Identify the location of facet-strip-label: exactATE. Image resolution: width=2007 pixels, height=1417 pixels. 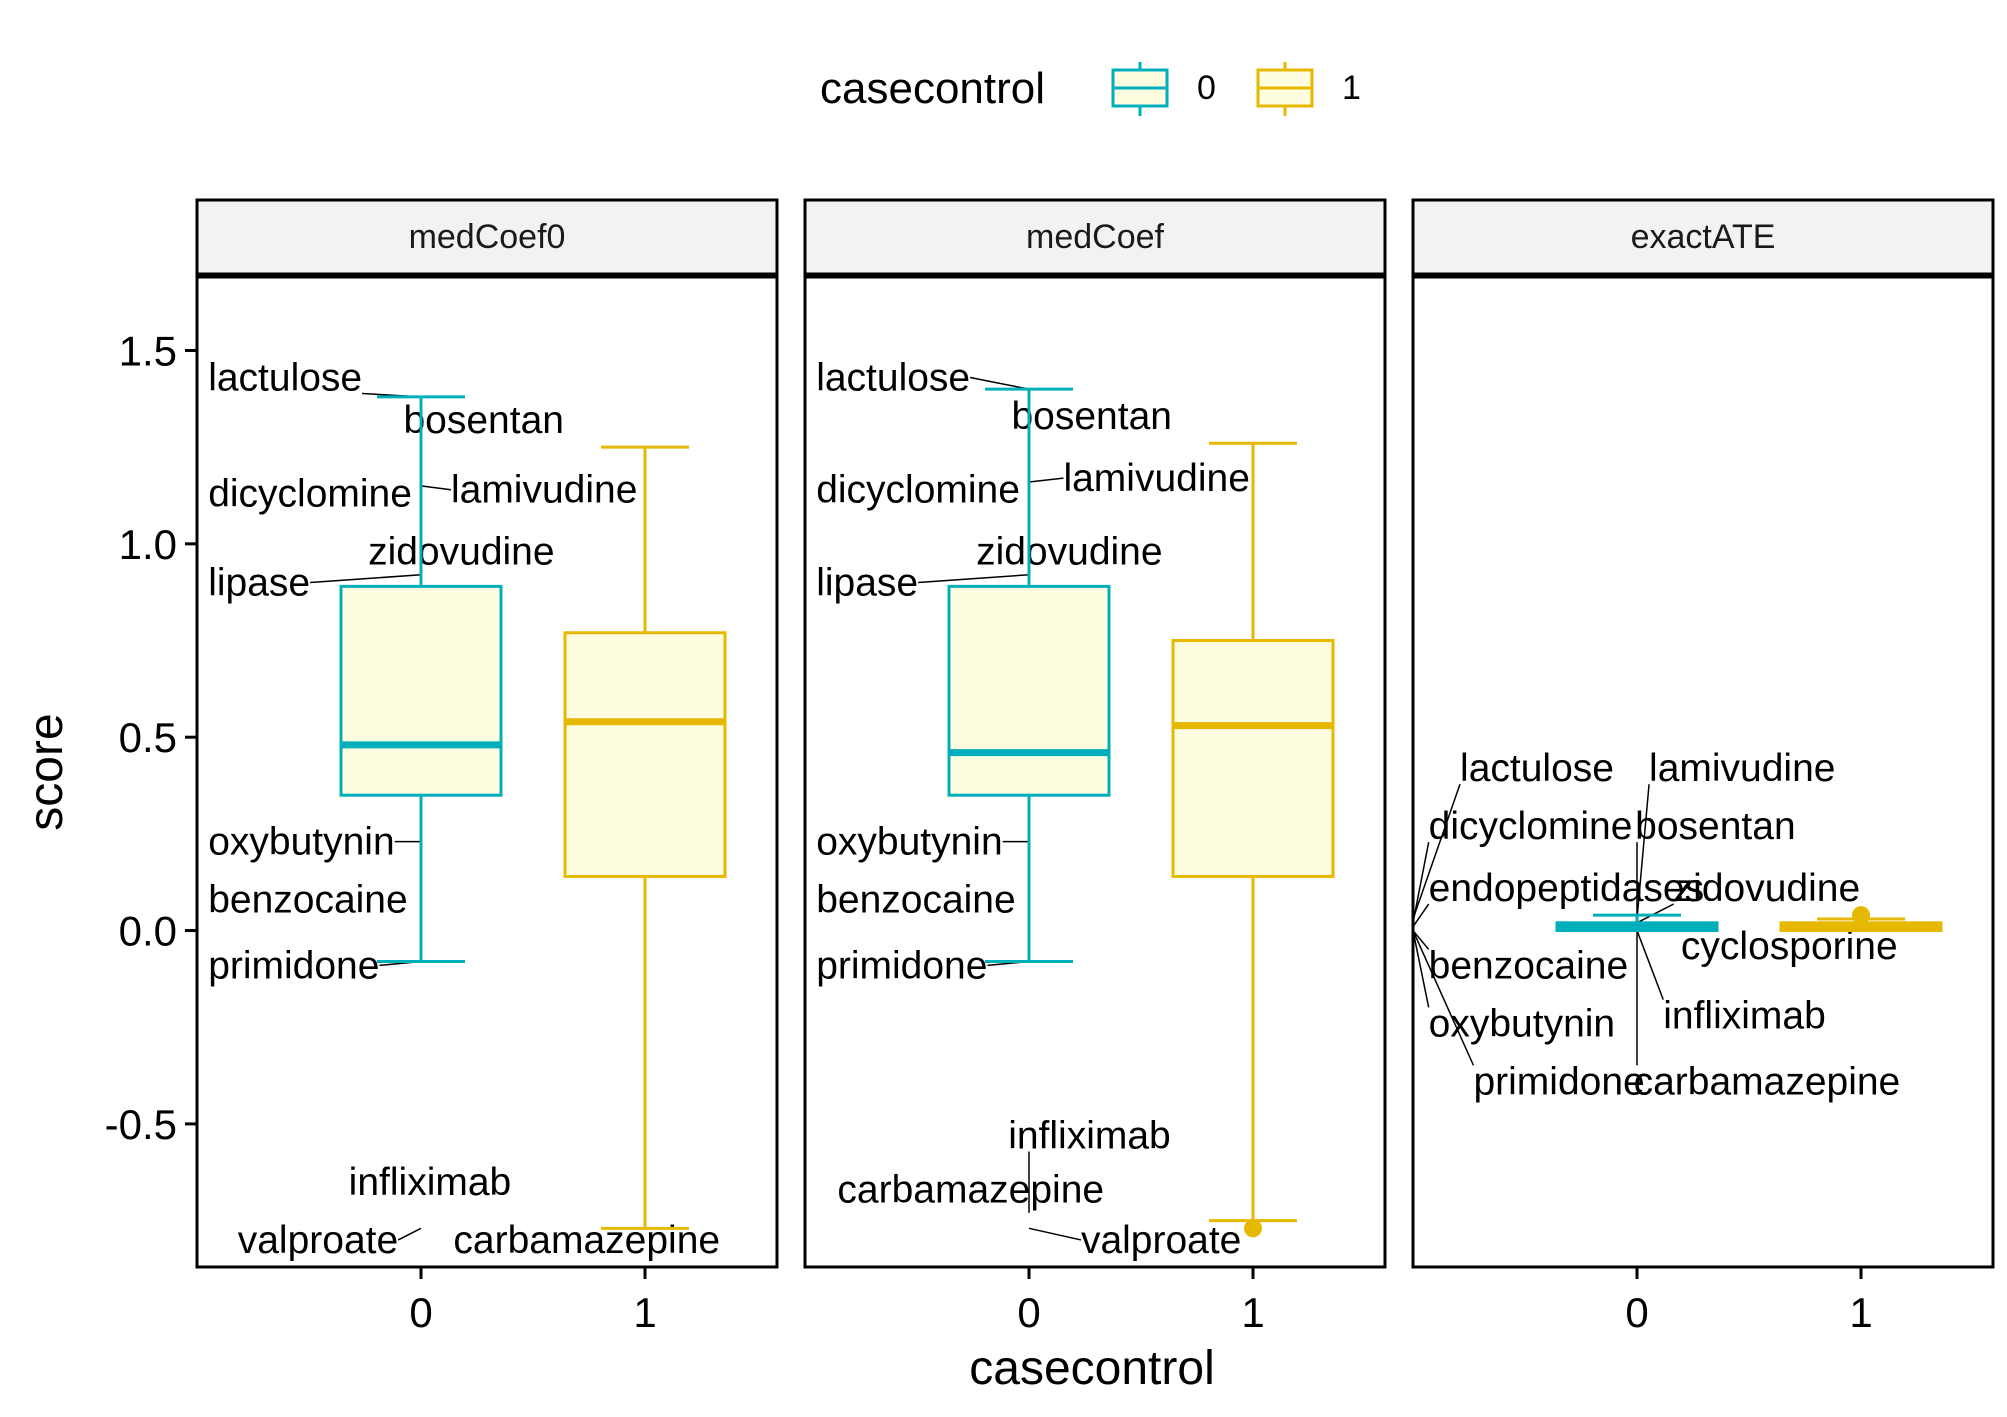
(1703, 237).